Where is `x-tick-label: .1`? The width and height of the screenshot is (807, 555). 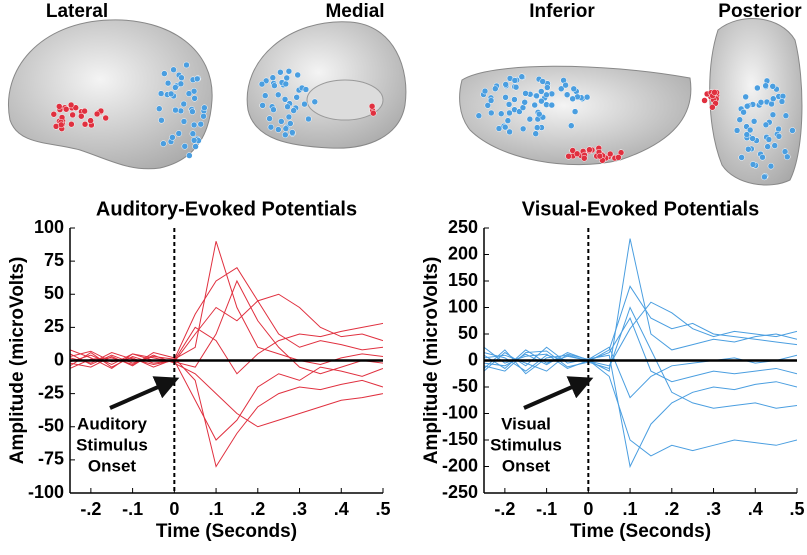
x-tick-label: .1 is located at coordinates (216, 509).